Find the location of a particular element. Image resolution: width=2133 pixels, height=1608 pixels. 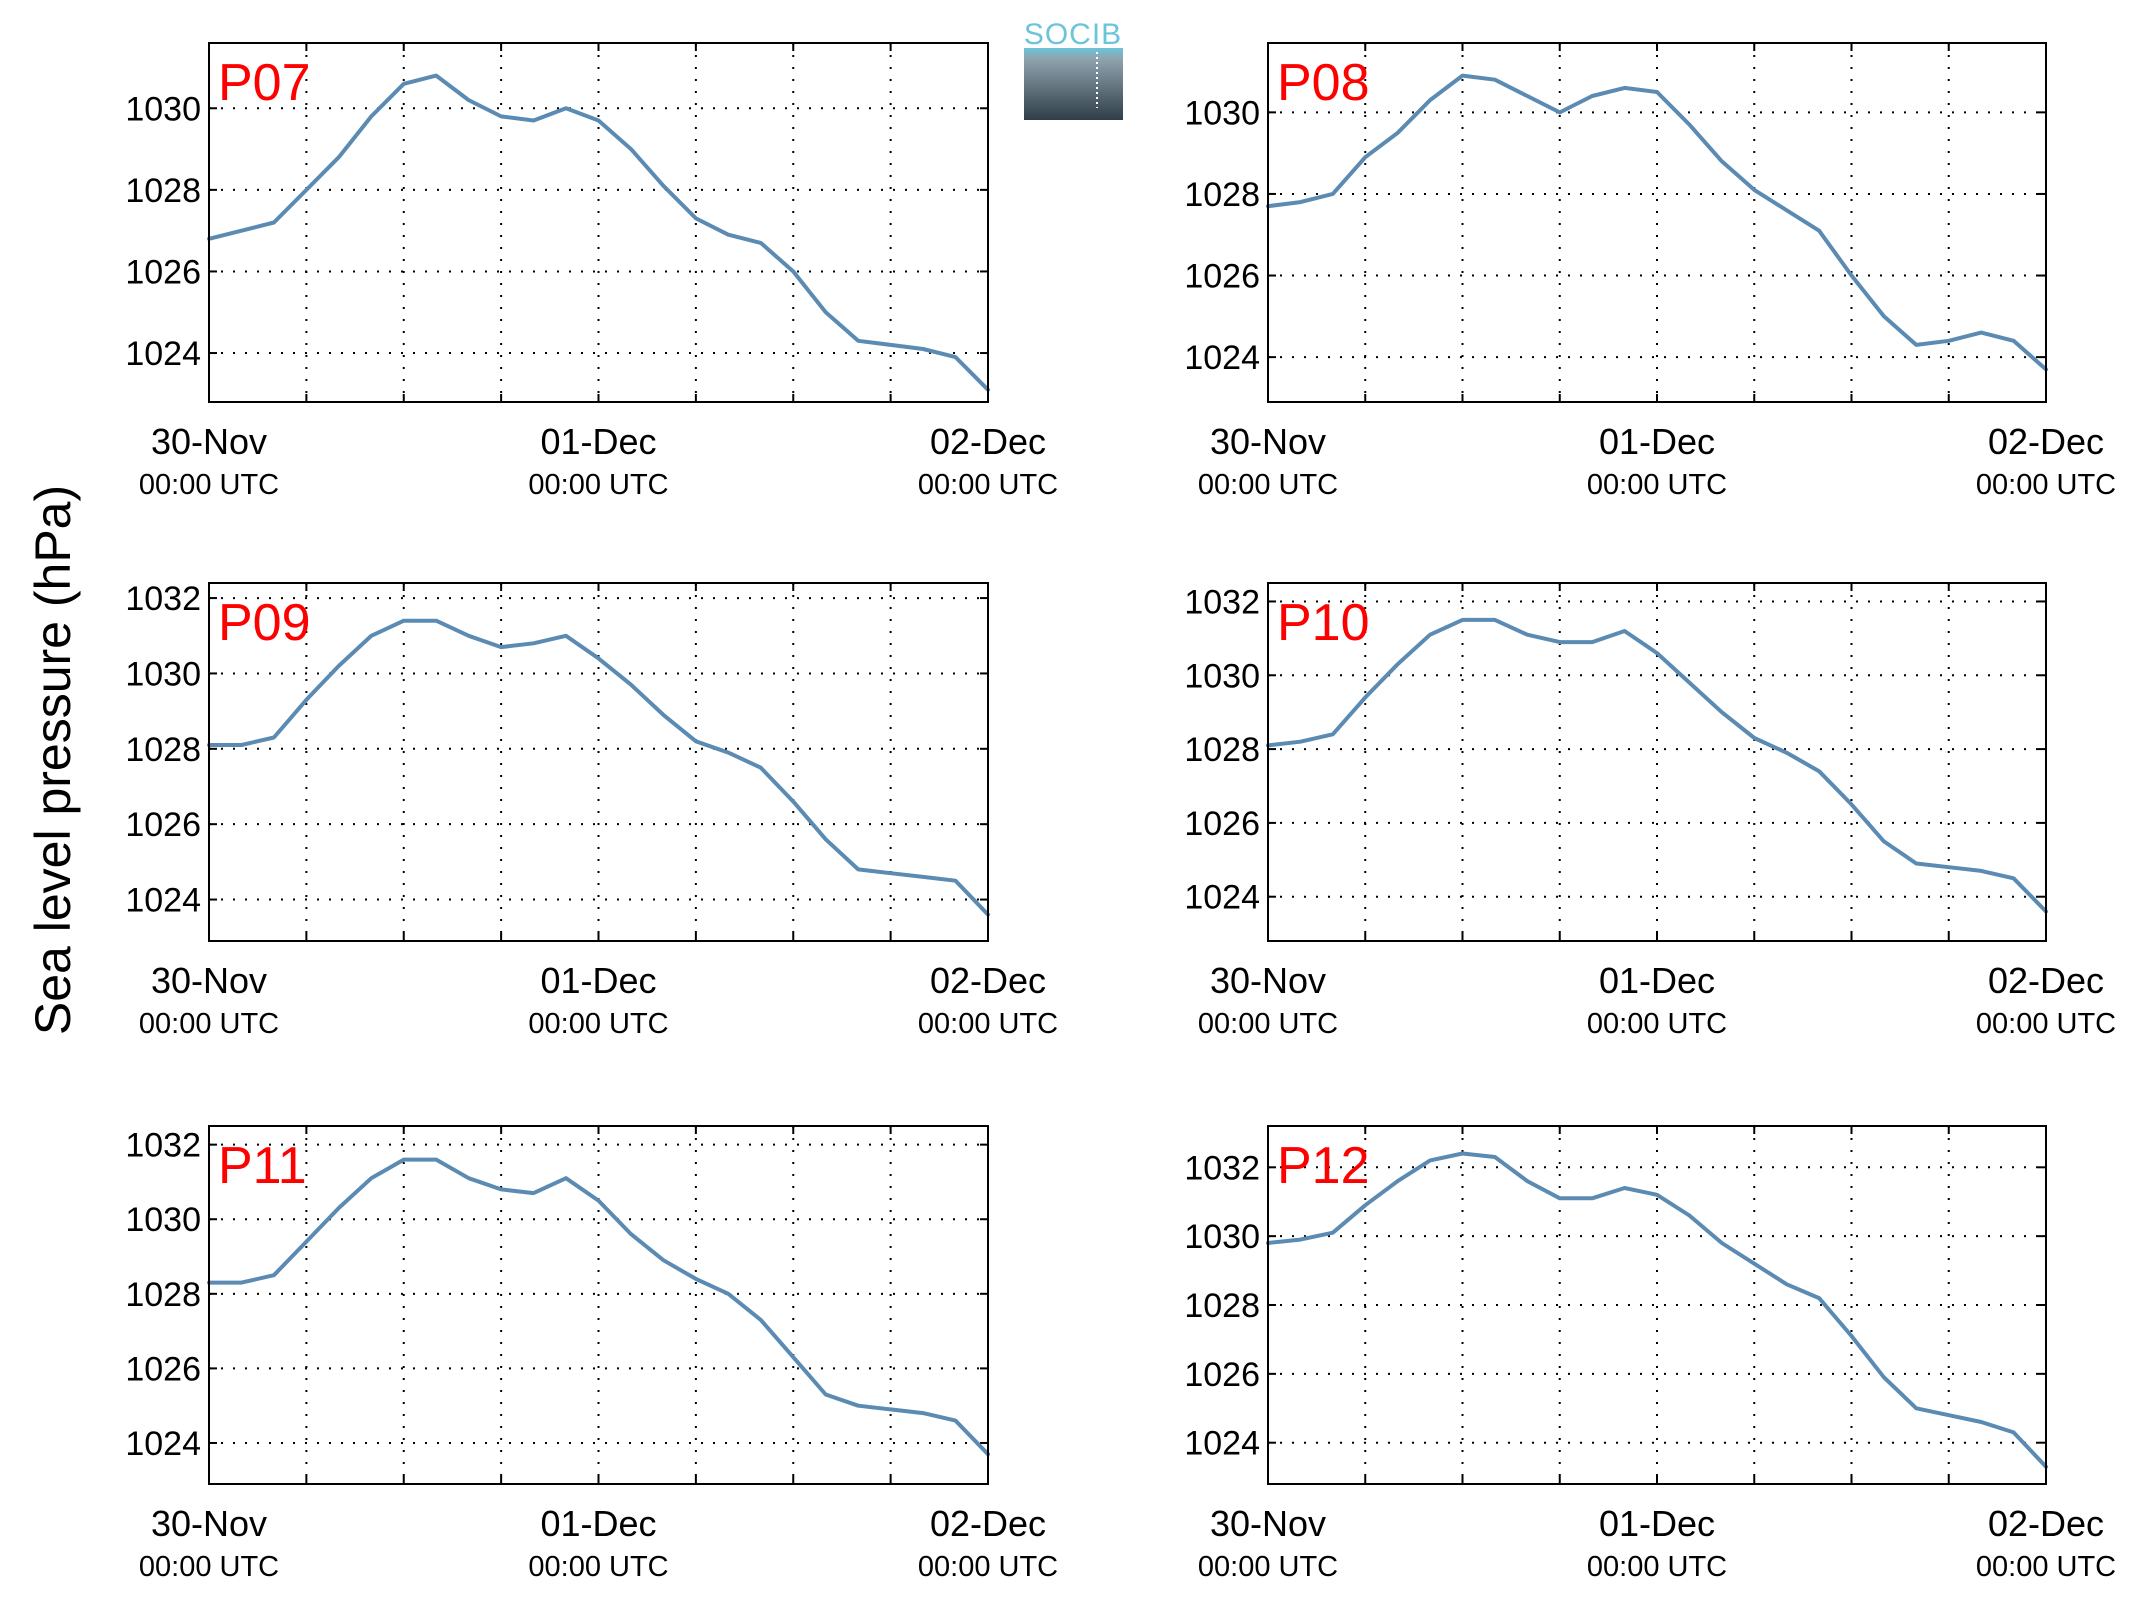

logo-text: SOCIB is located at coordinates (1073, 34).